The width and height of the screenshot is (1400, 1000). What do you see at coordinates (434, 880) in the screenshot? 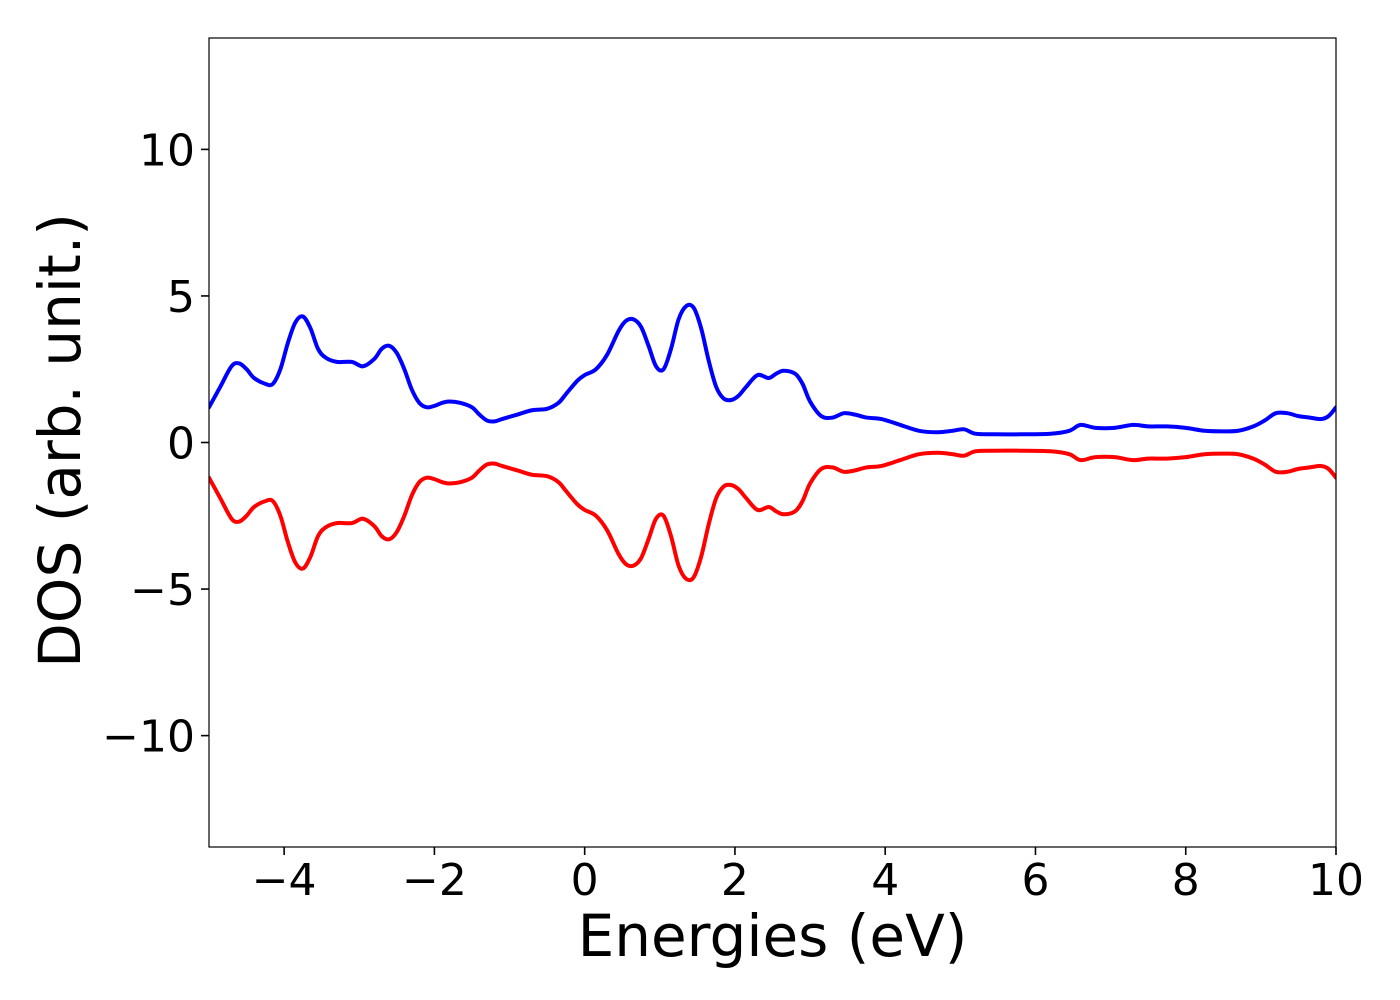
I see `x-tick-label: −2` at bounding box center [434, 880].